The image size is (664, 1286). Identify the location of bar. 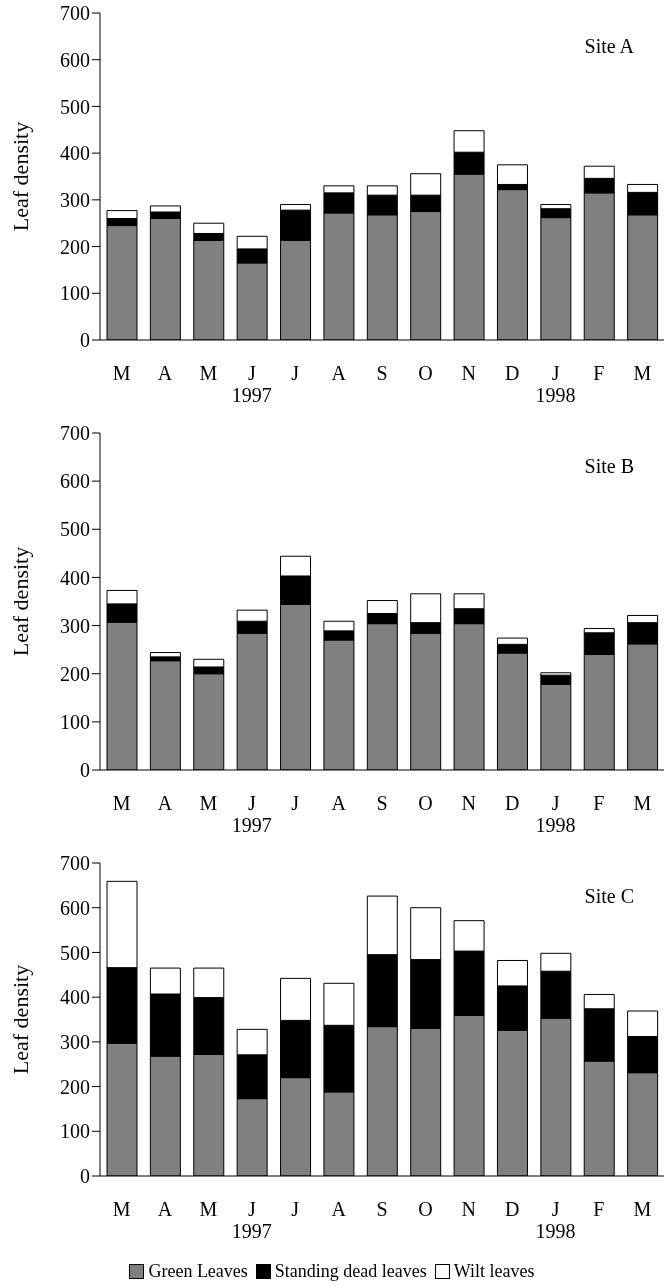
(165, 655).